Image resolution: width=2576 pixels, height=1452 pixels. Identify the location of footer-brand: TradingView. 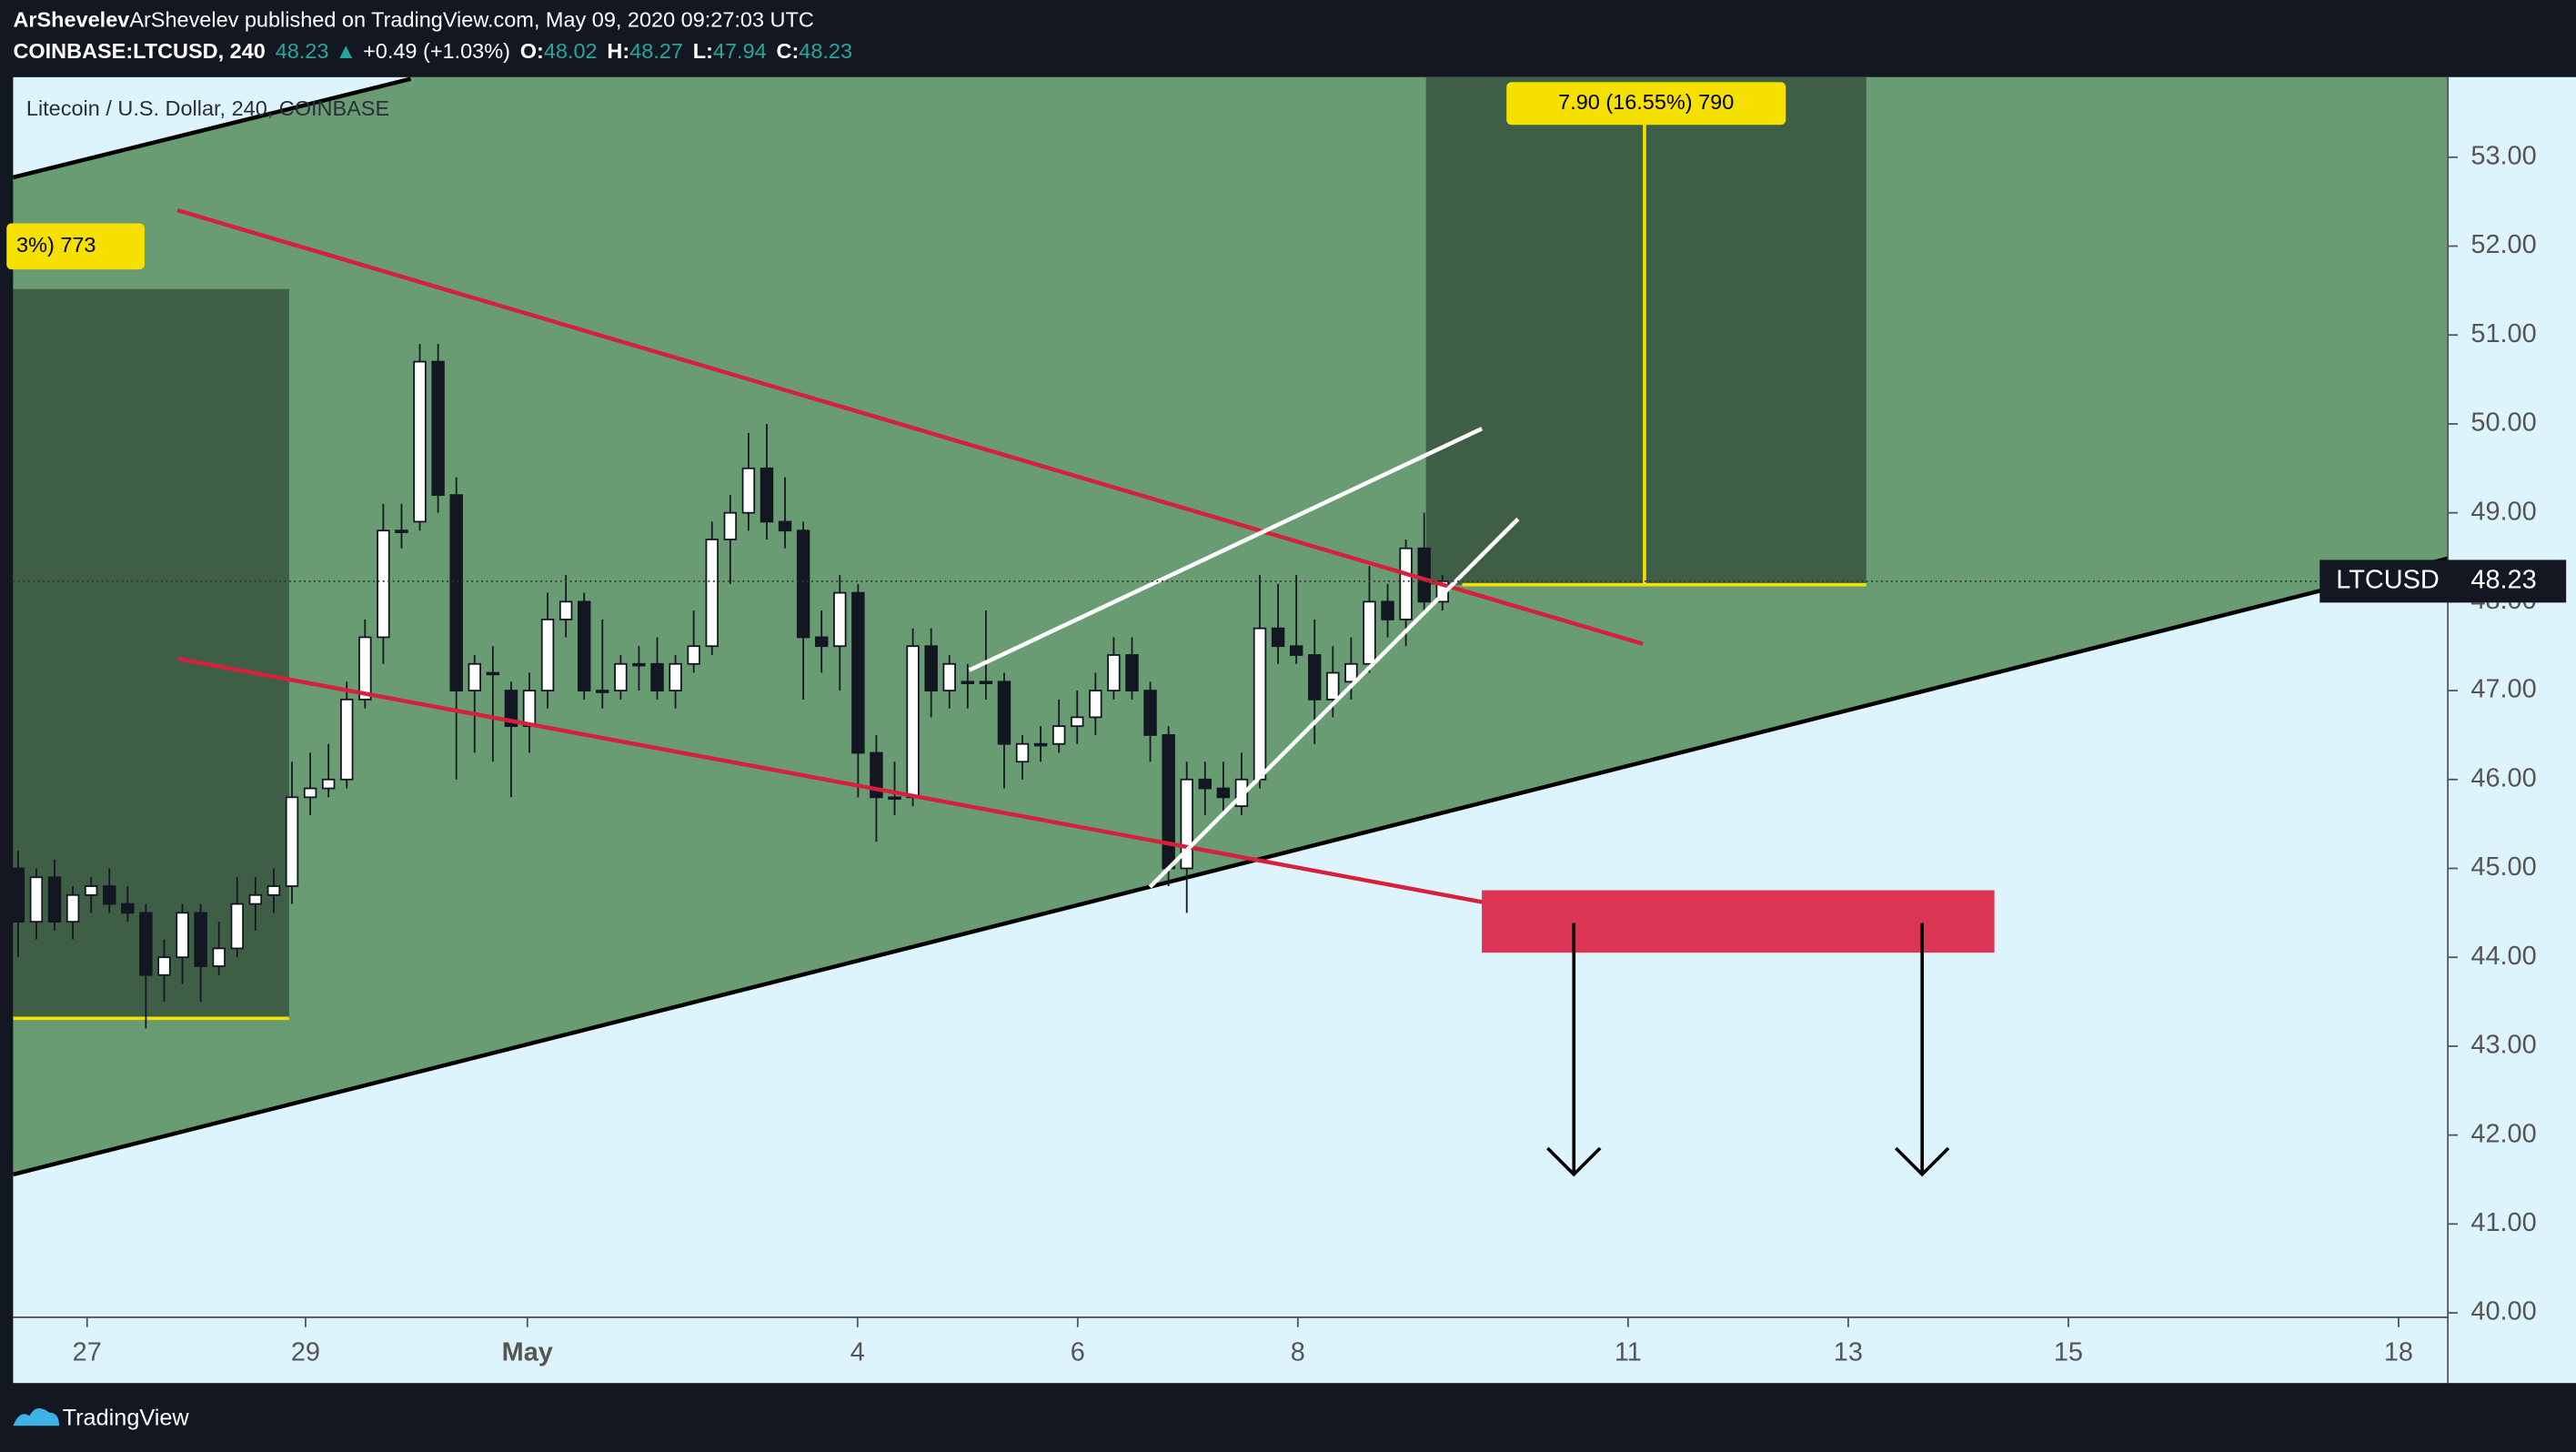
(126, 1418).